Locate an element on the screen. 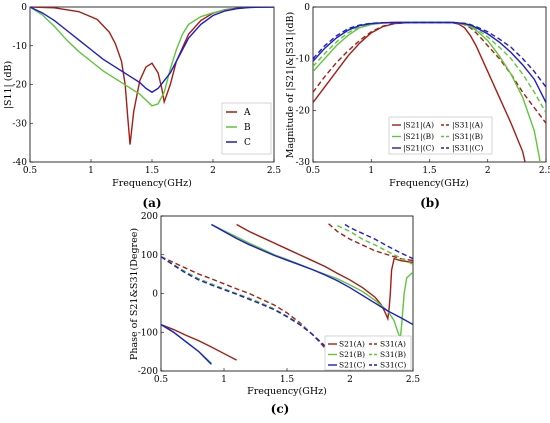 The image size is (550, 423). y-axis-label-c: Phase of S21&S31(Degree) is located at coordinates (134, 294).